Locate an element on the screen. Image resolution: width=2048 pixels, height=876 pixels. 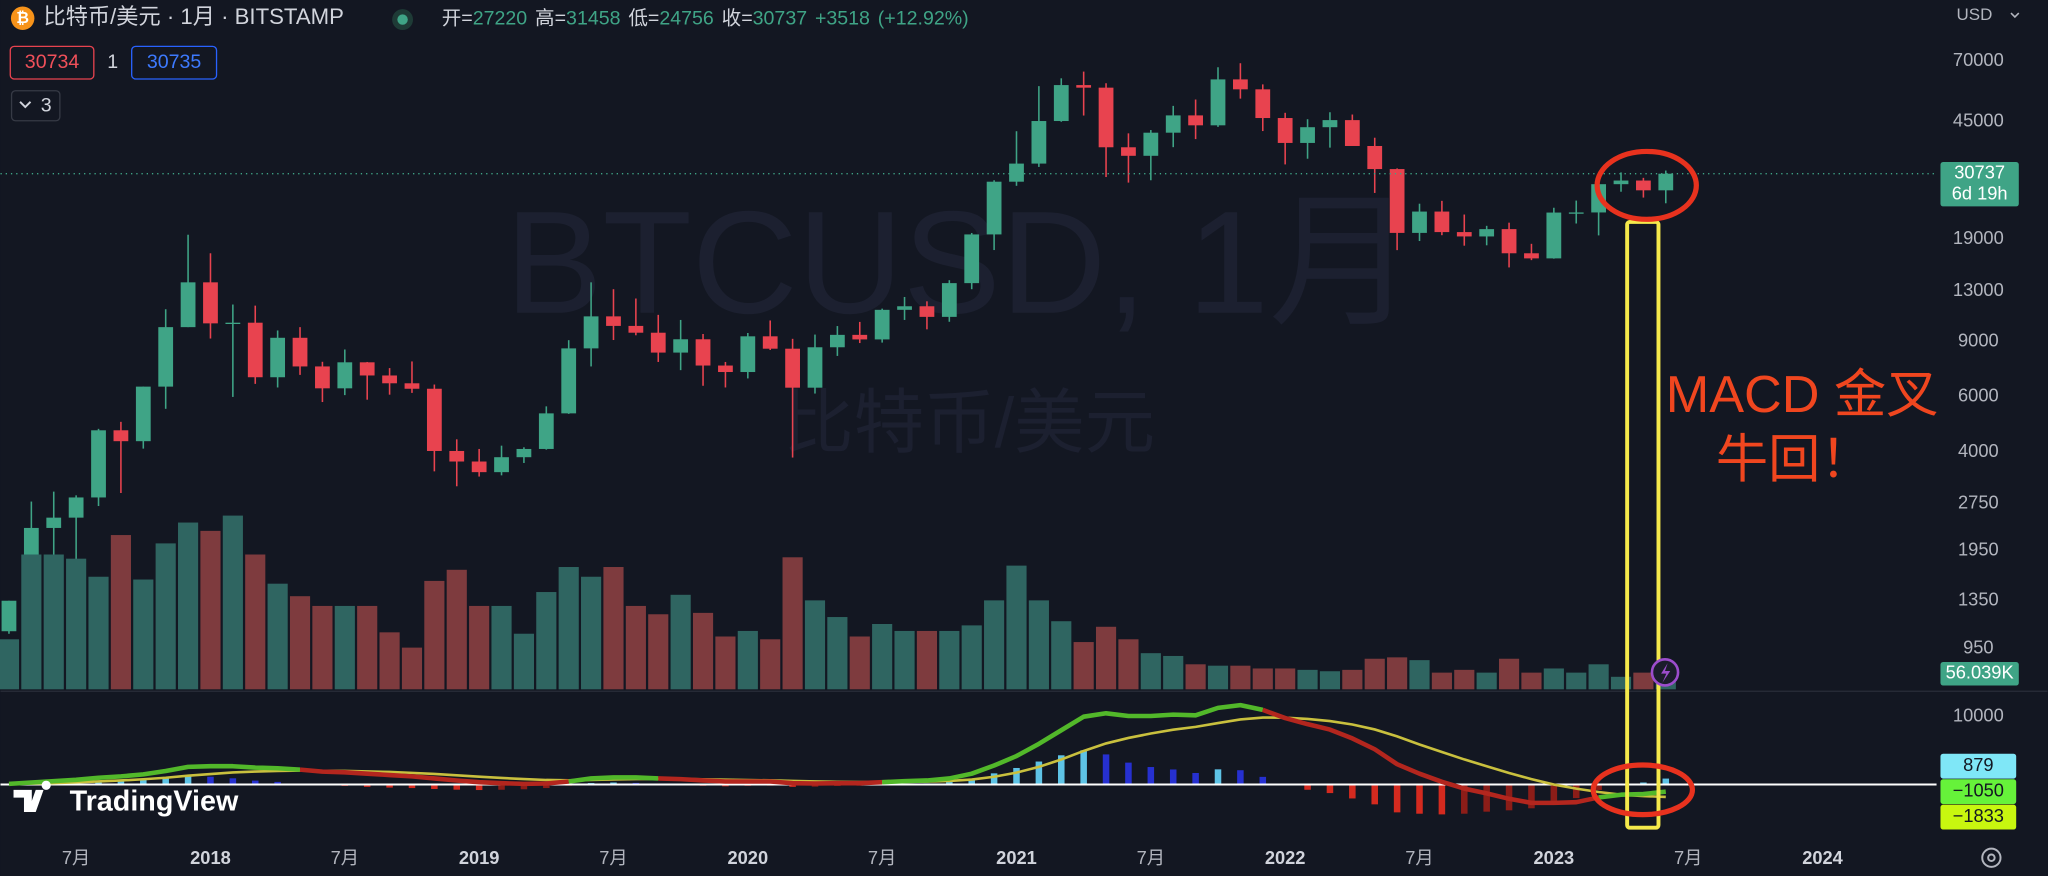
coin-icon is located at coordinates (22, 18).